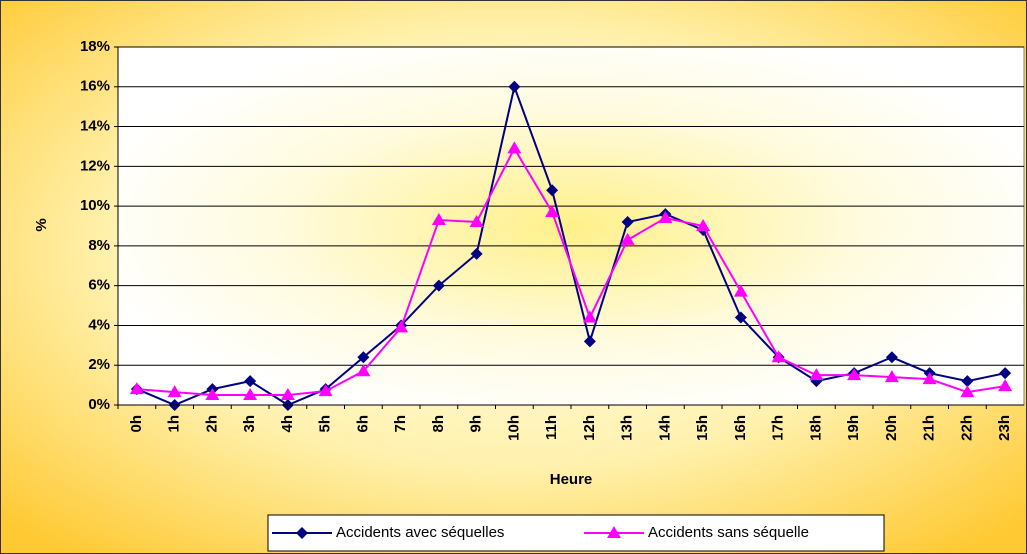  Describe the element at coordinates (476, 424) in the screenshot. I see `x-tick-label: 9h` at that location.